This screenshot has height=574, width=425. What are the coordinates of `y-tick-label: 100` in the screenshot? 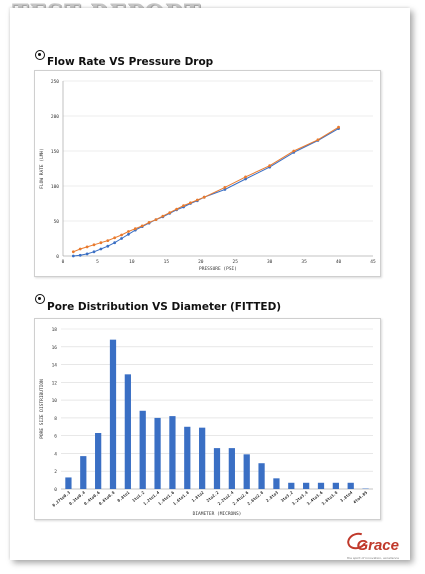 It's located at (55, 187).